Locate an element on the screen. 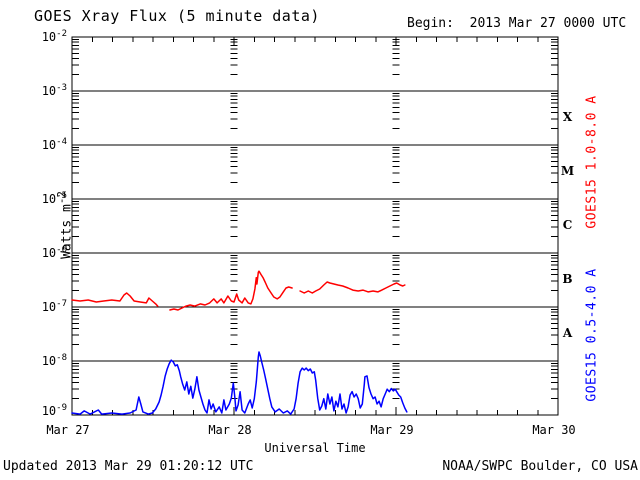 The height and width of the screenshot is (480, 640). updated-timestamp: Updated 2013 Mar 29 01:20:12 UTC is located at coordinates (128, 466).